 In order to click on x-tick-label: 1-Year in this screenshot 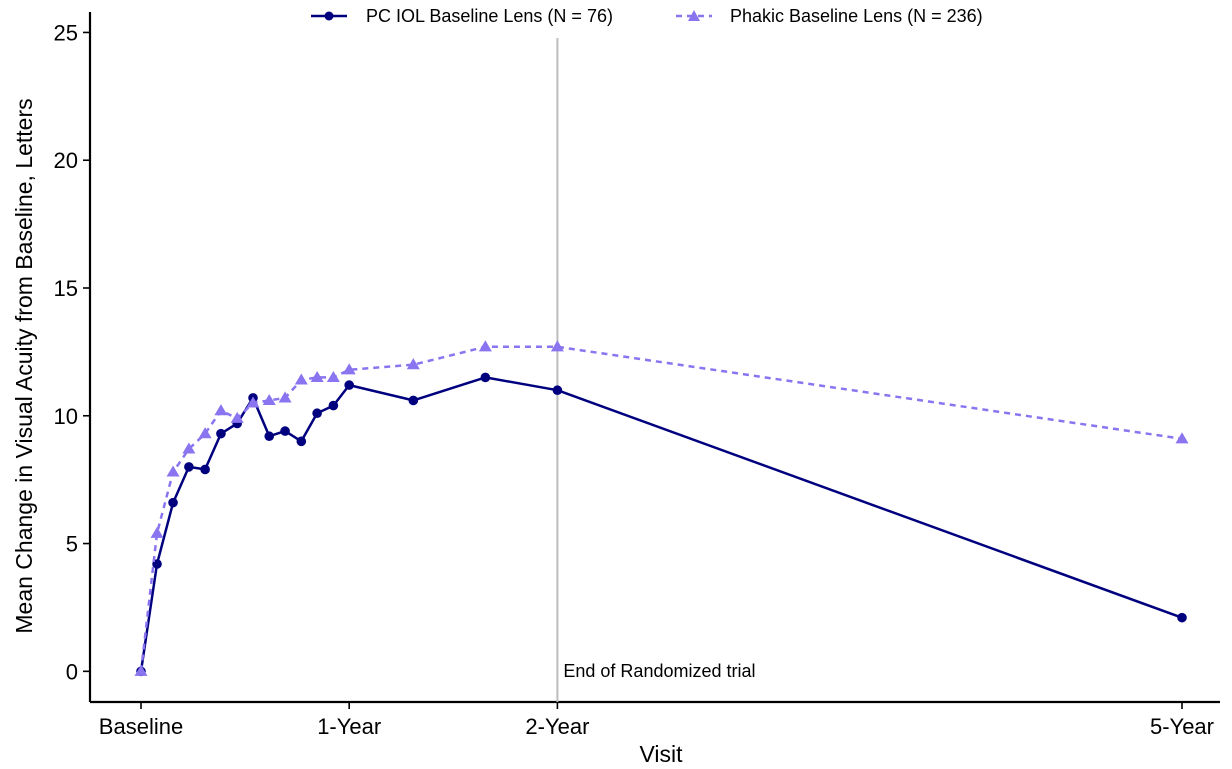, I will do `click(349, 726)`.